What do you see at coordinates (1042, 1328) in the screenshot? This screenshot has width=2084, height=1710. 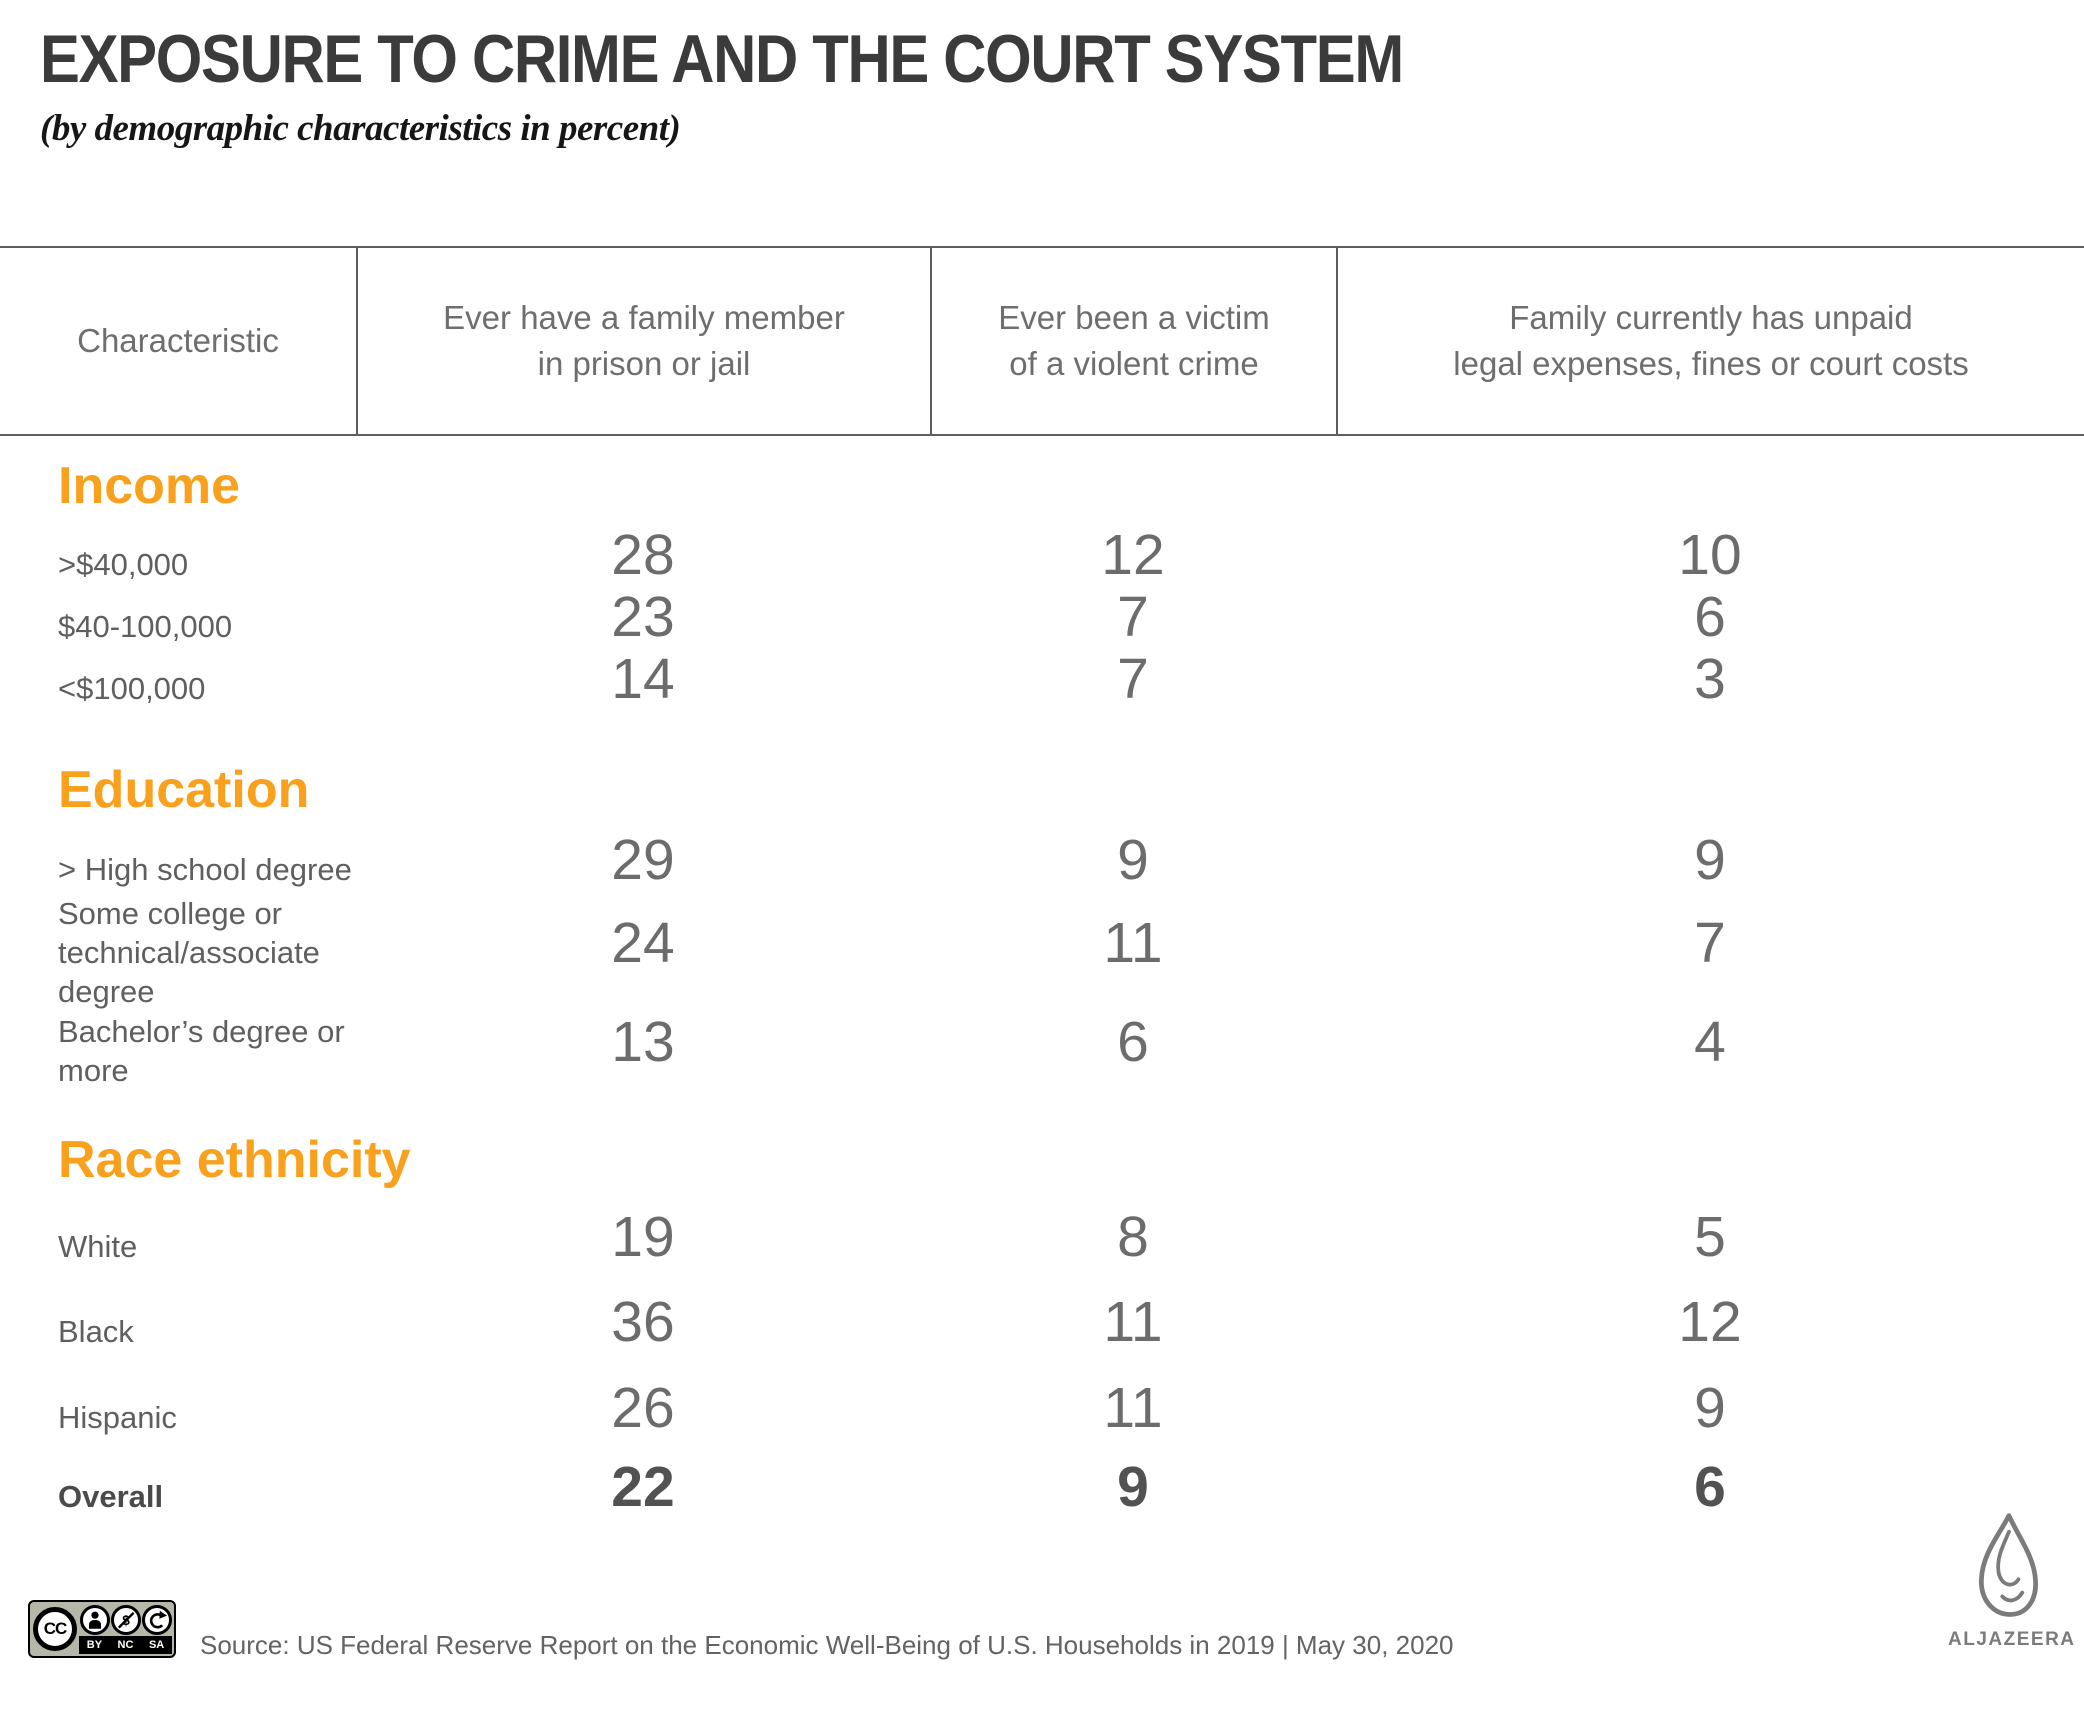 I see `table-row-black: Black 36 11 12` at bounding box center [1042, 1328].